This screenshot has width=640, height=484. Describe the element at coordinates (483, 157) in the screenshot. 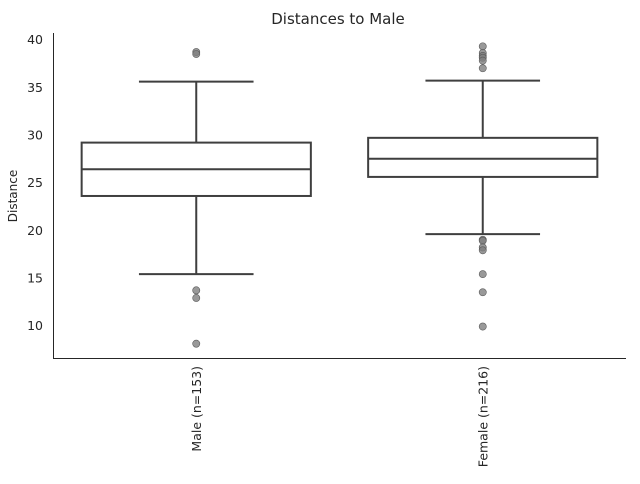

I see `iqr-box` at that location.